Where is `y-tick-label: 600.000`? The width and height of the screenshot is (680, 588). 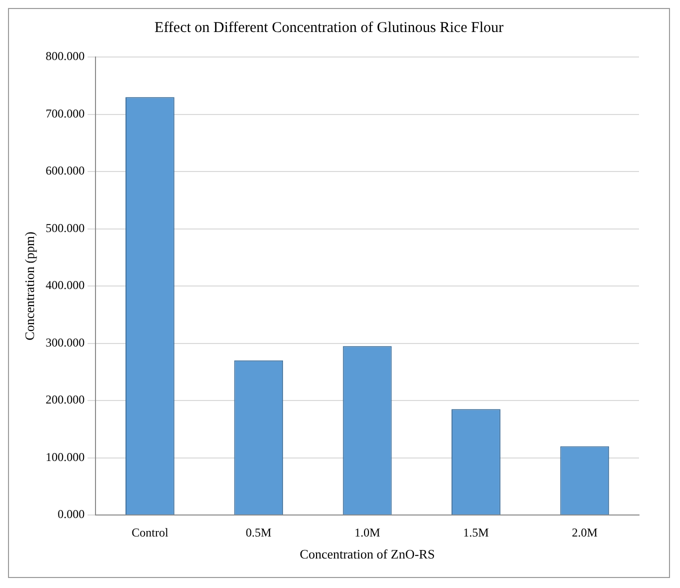 y-tick-label: 600.000 is located at coordinates (65, 171).